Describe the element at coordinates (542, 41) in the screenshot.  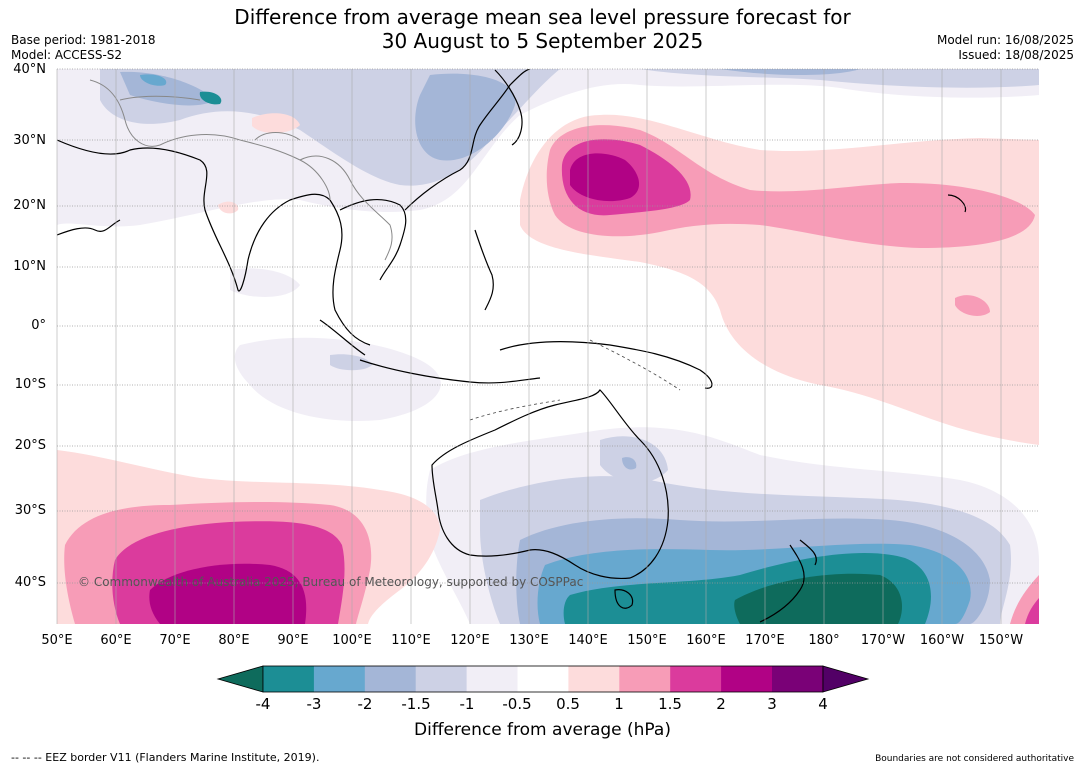
I see `title-line-2: 30 August to 5 September 2025` at that location.